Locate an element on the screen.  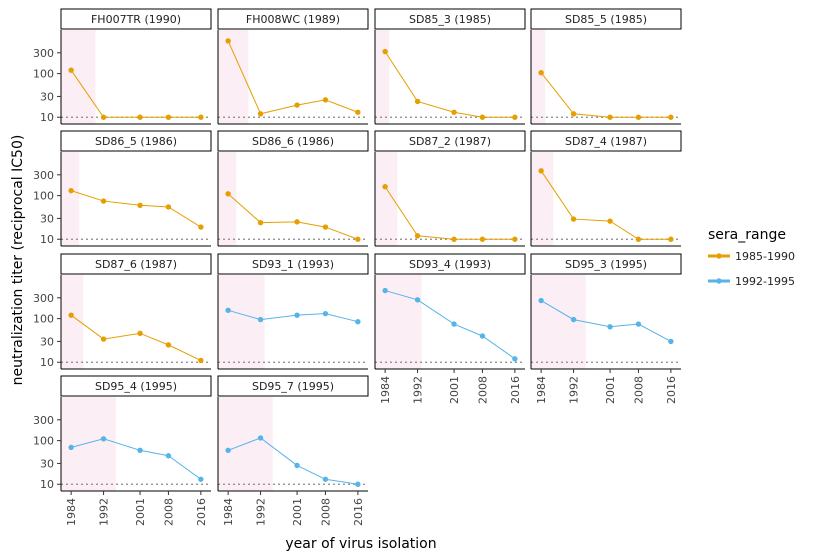
facet-title: SD86_5 (1986) is located at coordinates (136, 141).